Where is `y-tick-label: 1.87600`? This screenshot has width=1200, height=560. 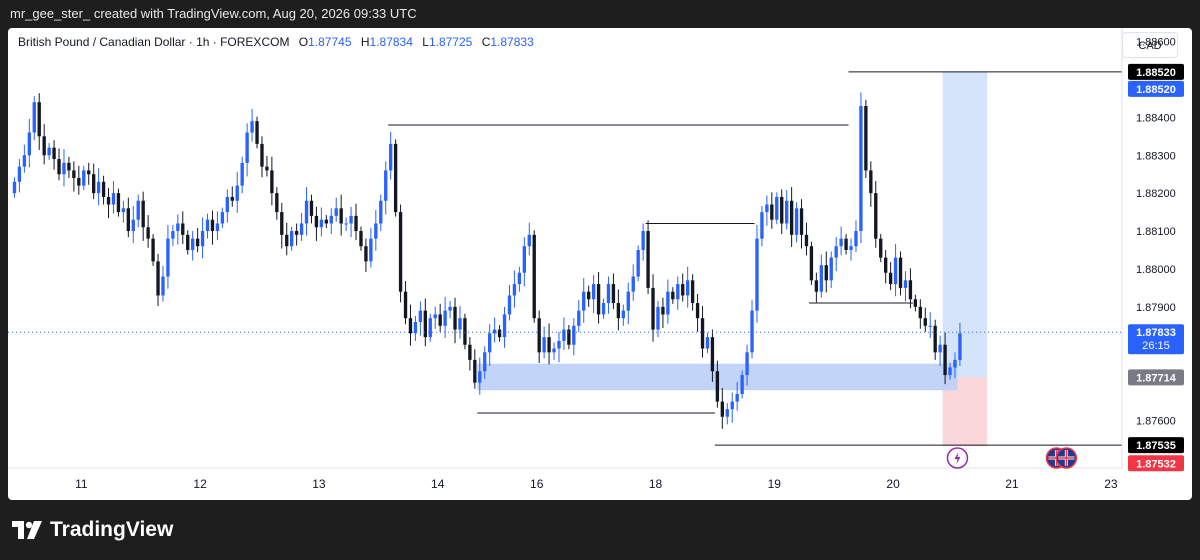 y-tick-label: 1.87600 is located at coordinates (1156, 422).